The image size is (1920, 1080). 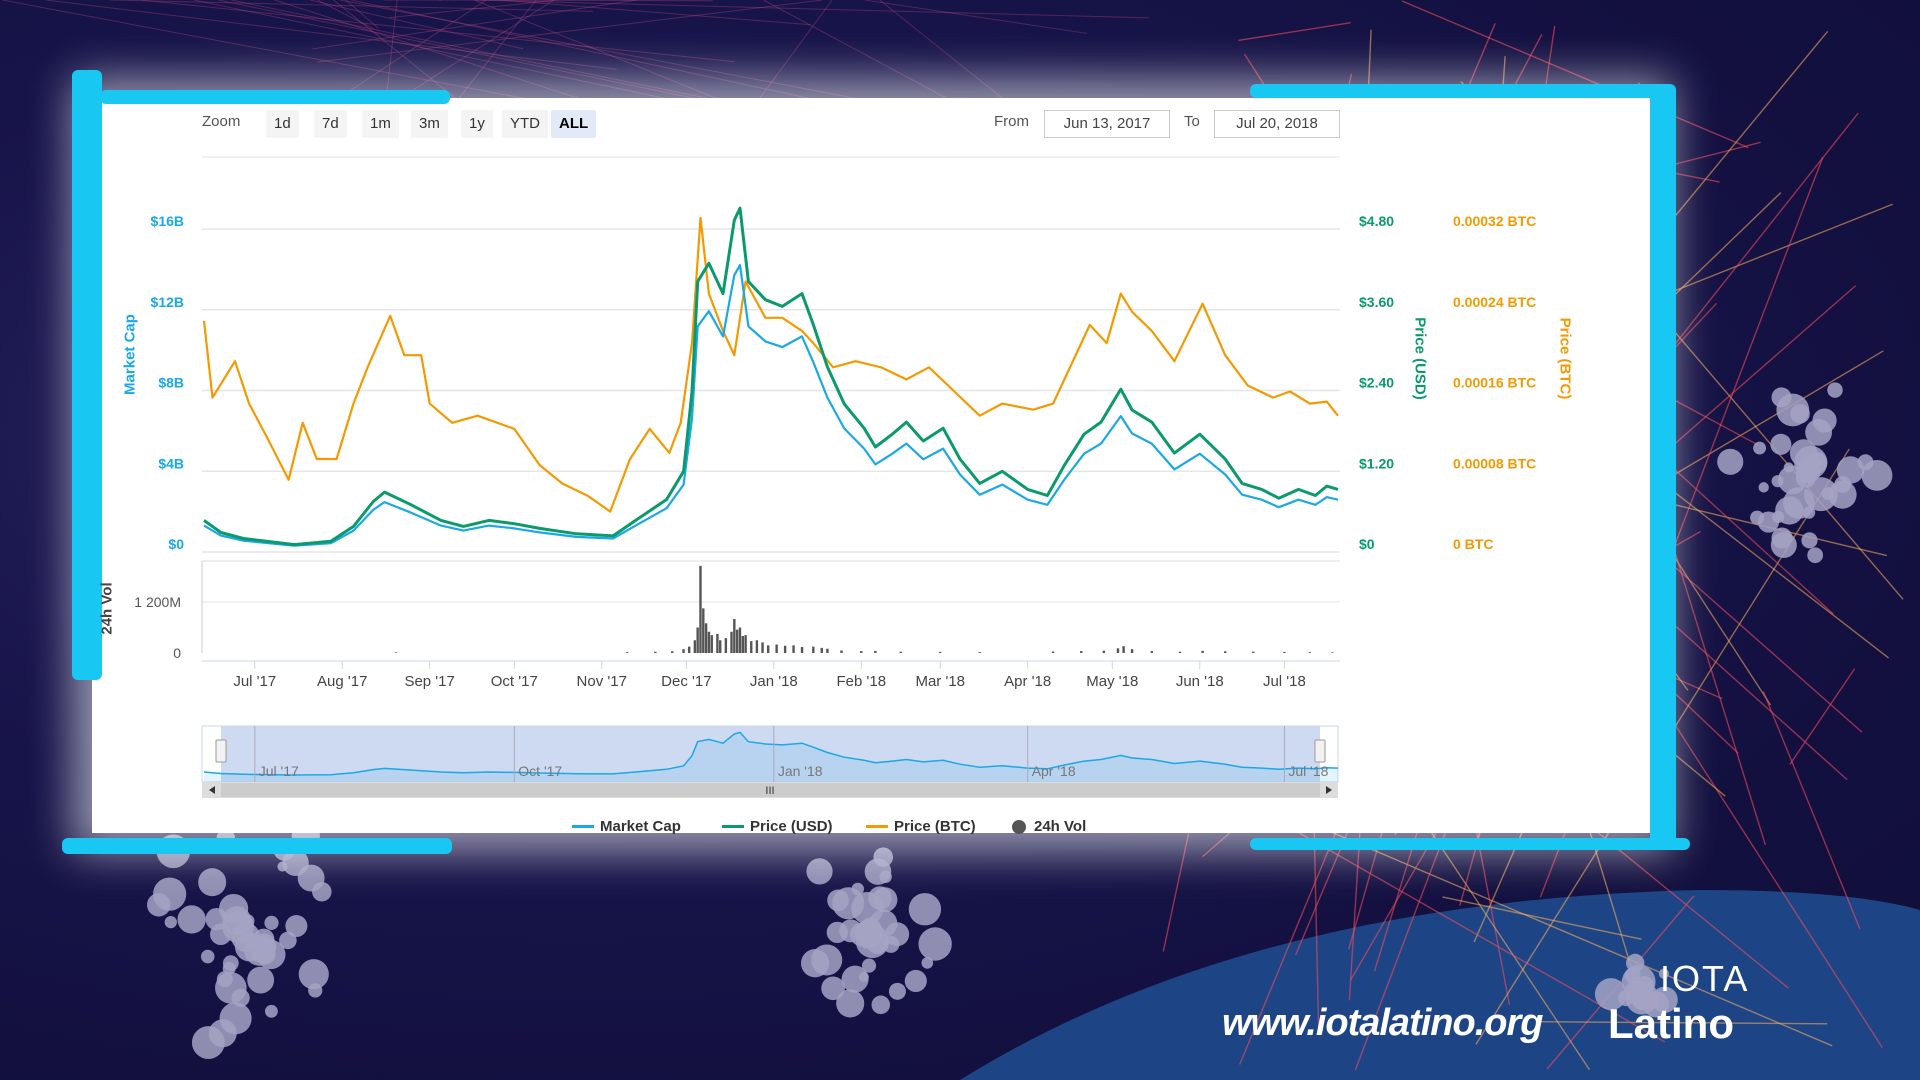 I want to click on volume-tick-label: 0, so click(x=177, y=653).